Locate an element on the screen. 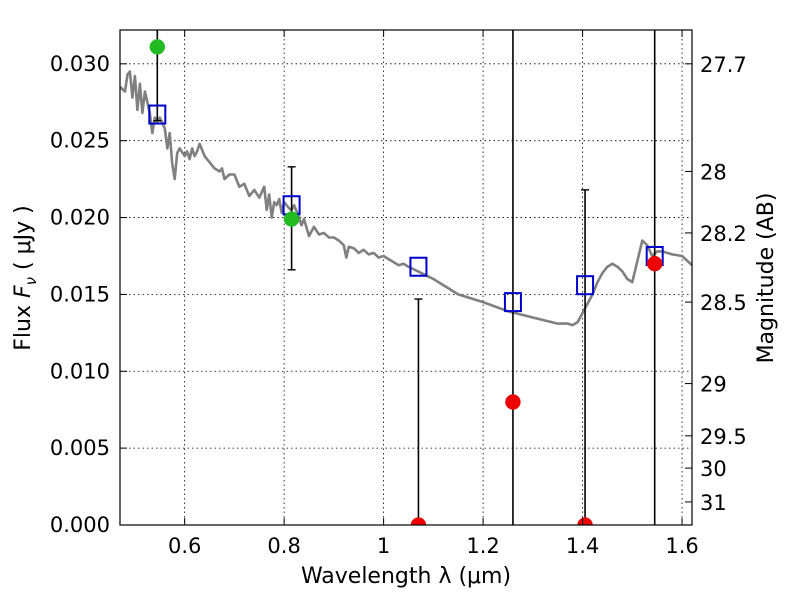 This screenshot has height=600, width=800. y-axis-label-subscript: ν is located at coordinates (31, 281).